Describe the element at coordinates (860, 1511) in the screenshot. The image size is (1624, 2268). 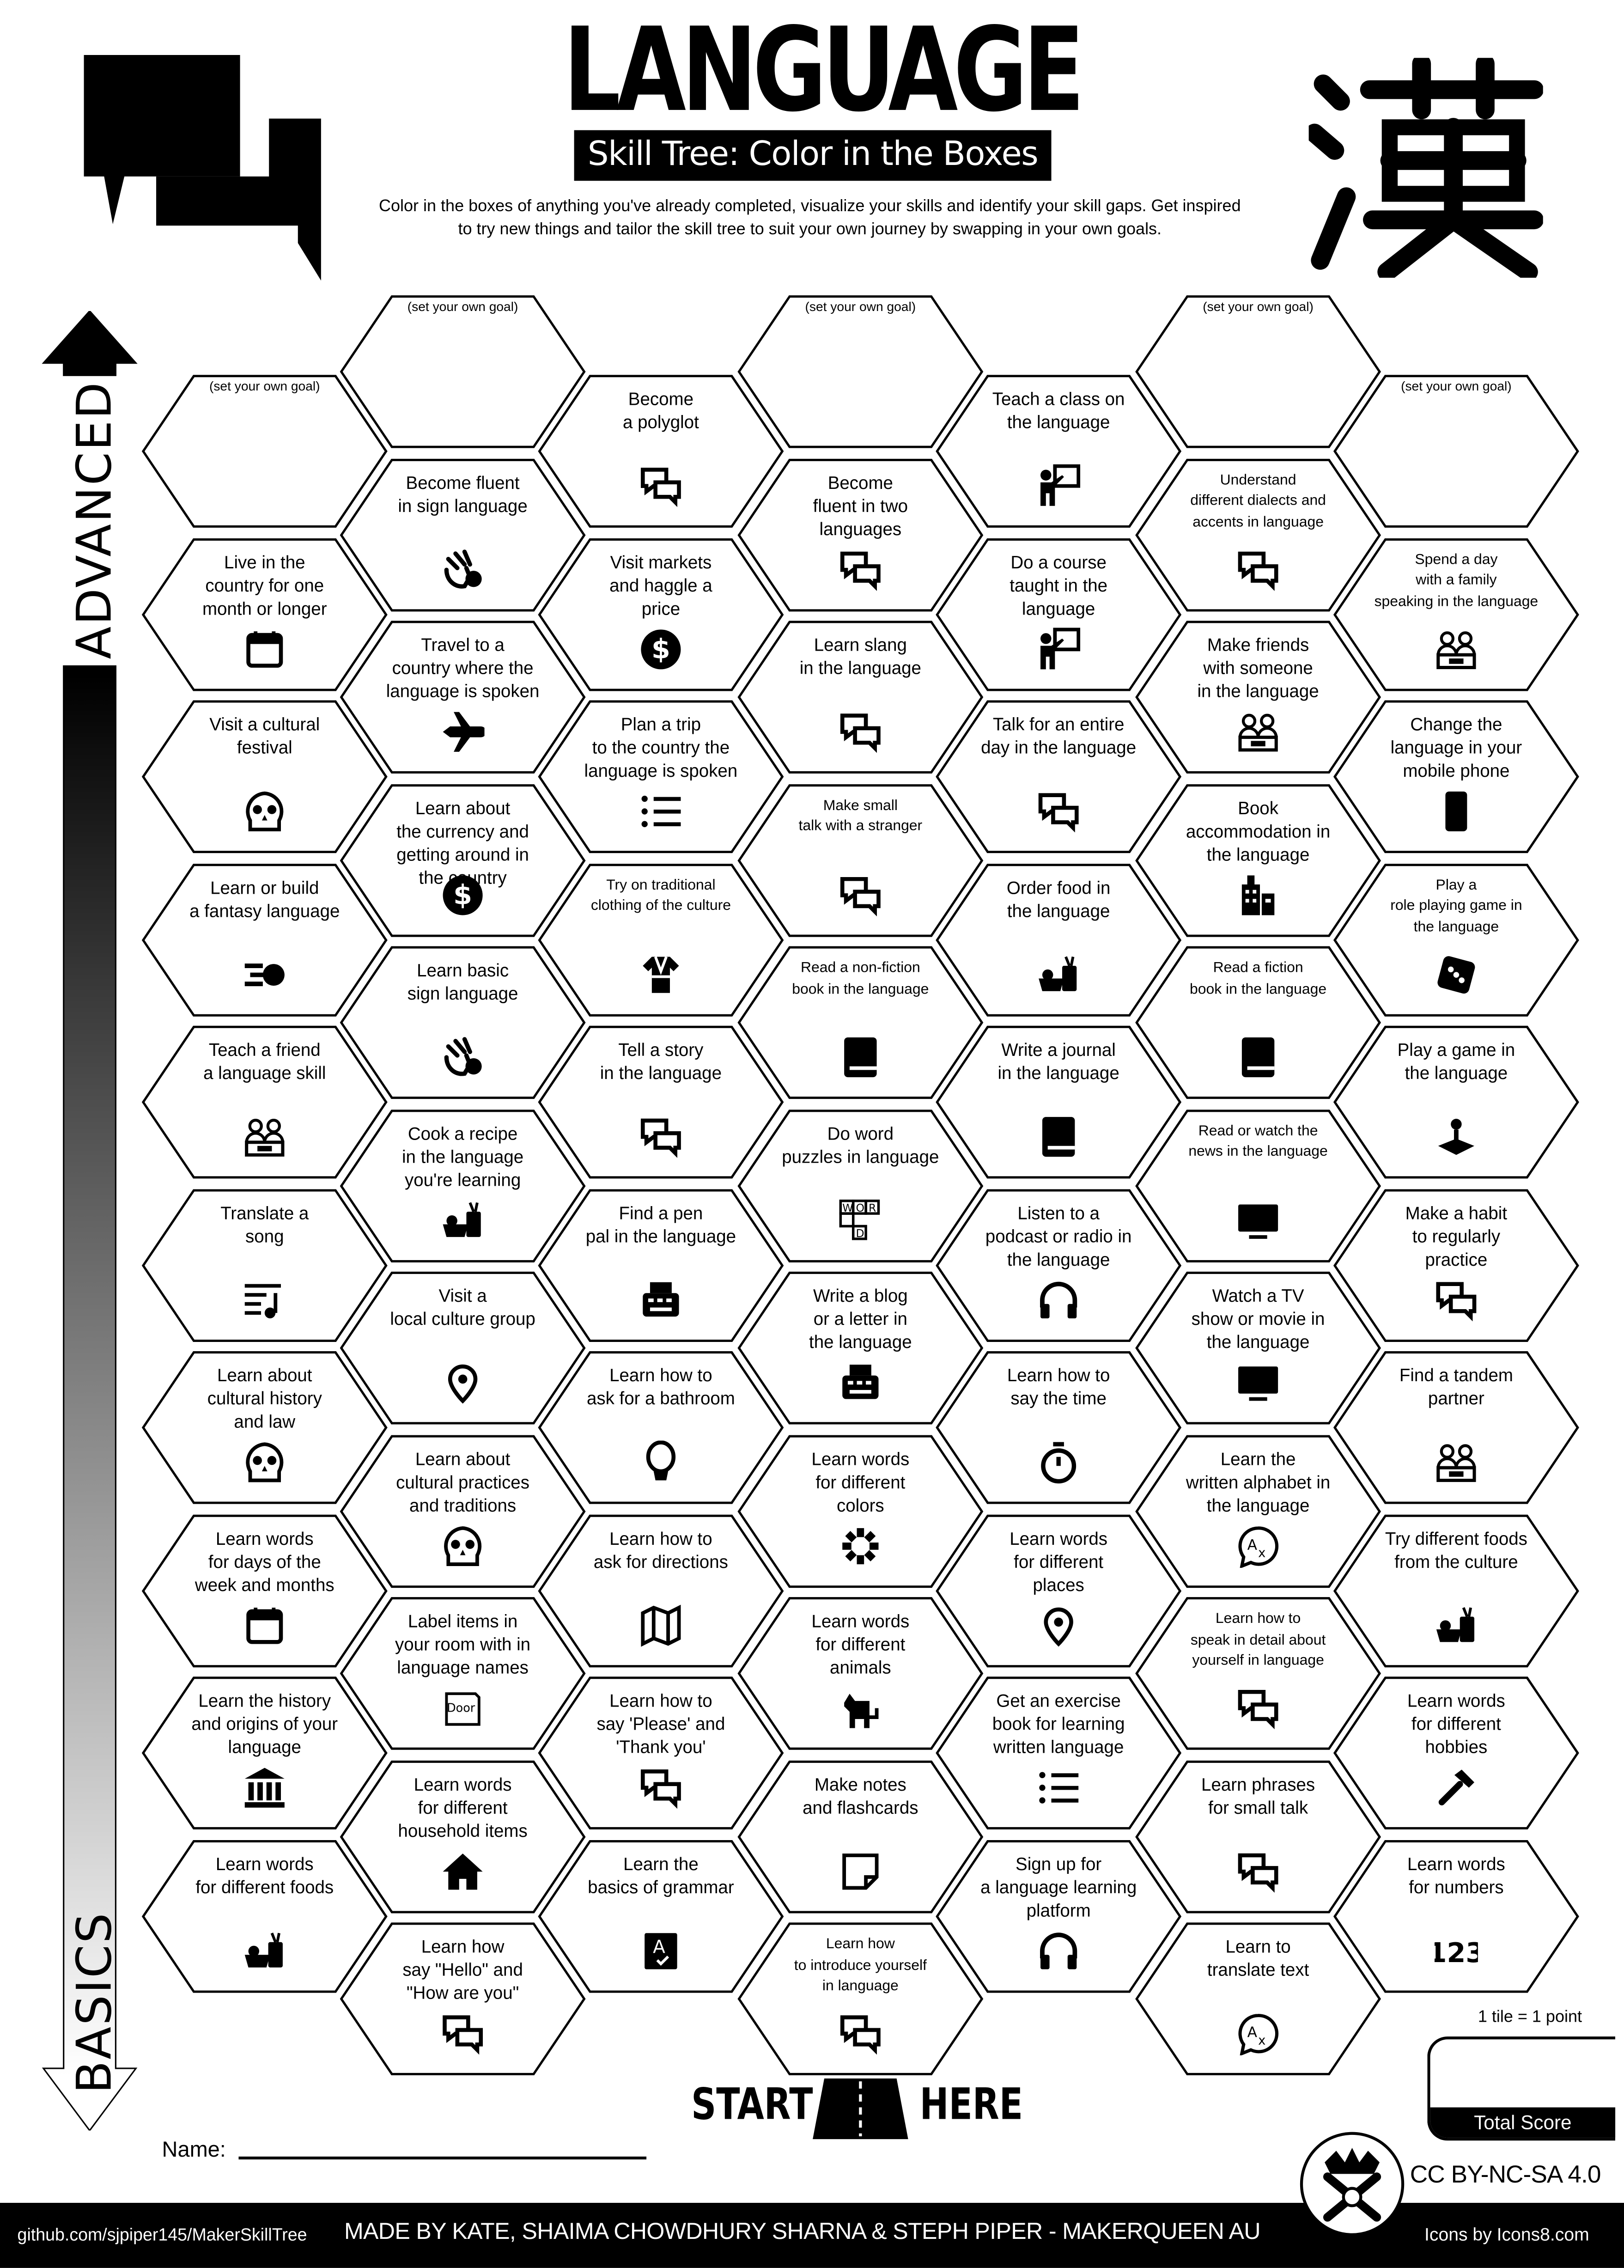
I see `skill-tile: Learn words for different colors` at that location.